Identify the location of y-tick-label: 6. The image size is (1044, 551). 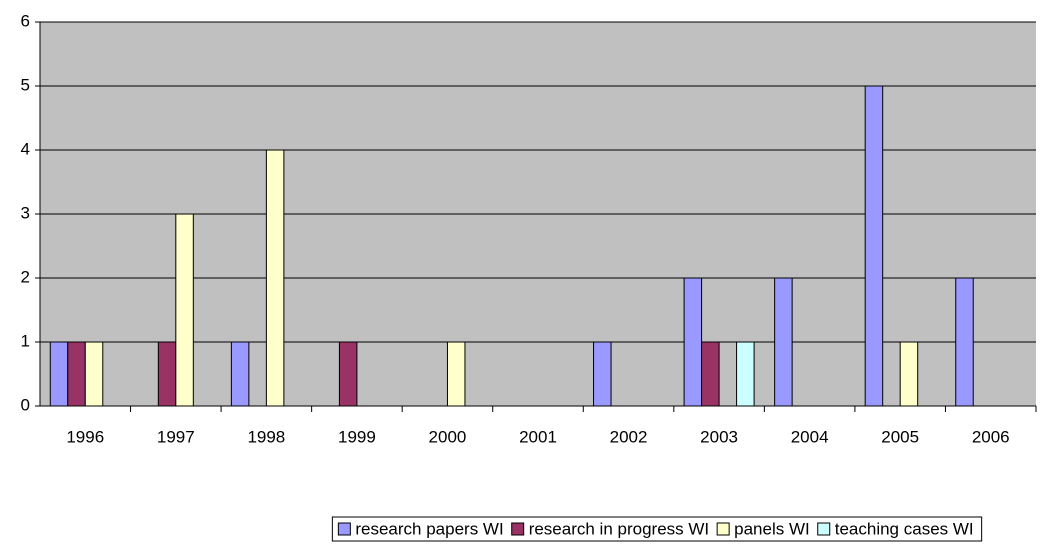
(25, 20).